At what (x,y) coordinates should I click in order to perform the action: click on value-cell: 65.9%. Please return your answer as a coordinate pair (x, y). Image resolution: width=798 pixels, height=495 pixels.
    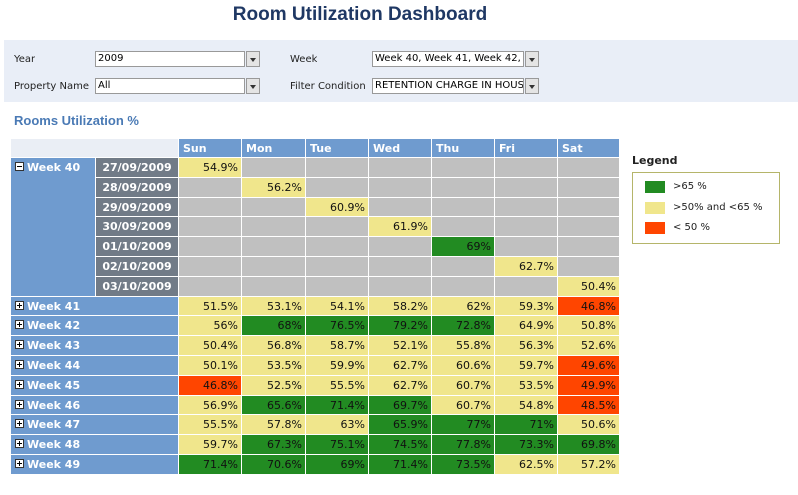
    Looking at the image, I should click on (400, 425).